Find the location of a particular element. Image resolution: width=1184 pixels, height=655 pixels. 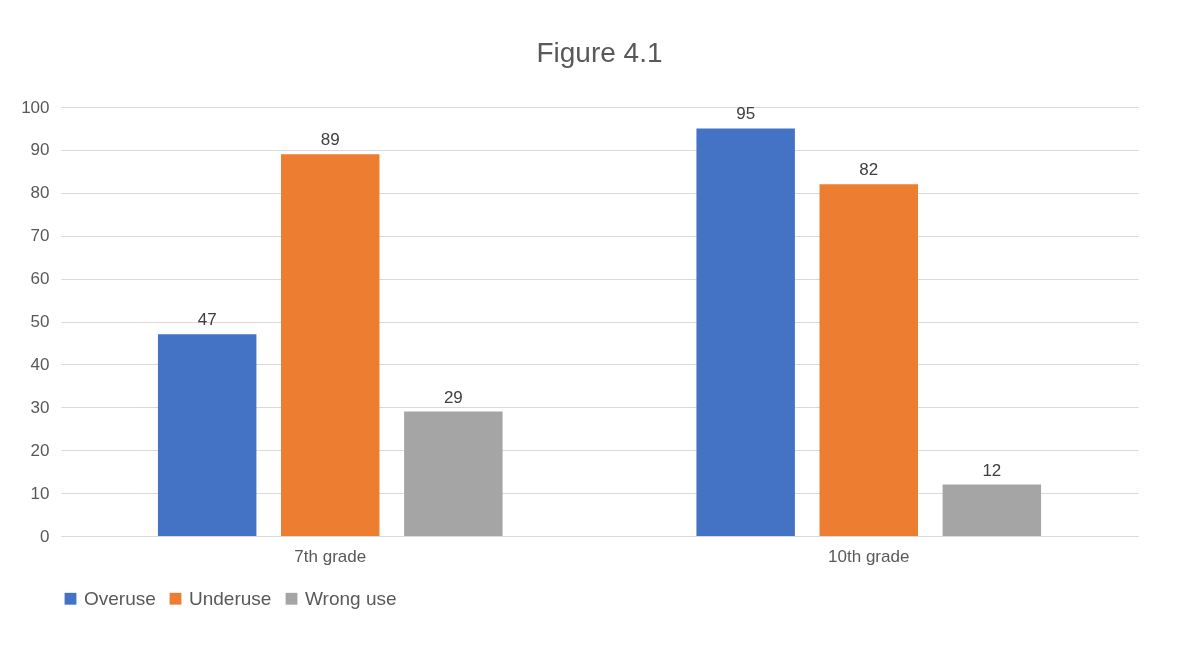

y-tick-label: 40 is located at coordinates (40, 364).